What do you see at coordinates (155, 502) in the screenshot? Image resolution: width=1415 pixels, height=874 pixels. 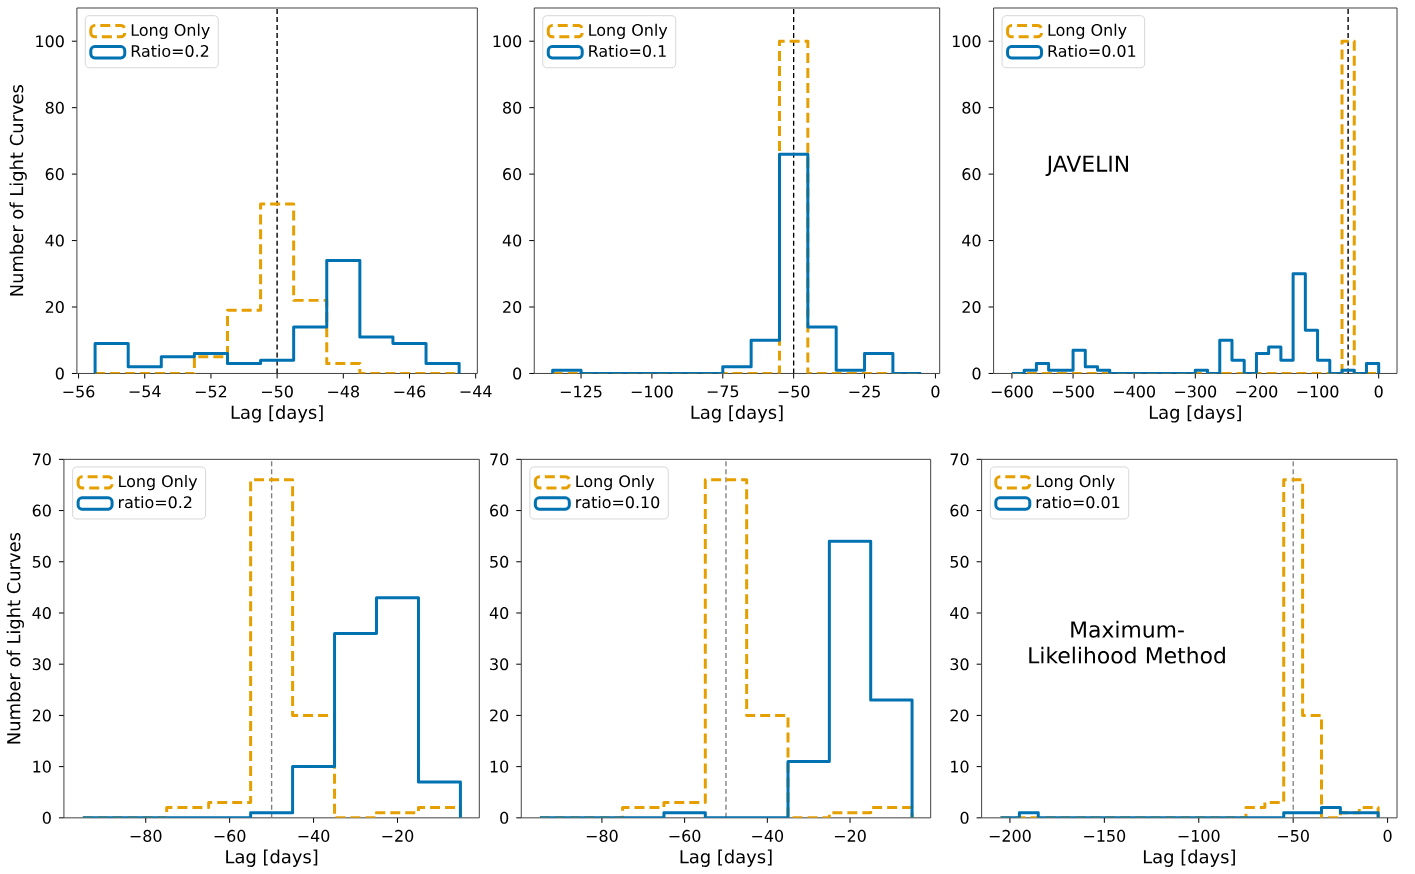 I see `legend-label: ratio=0.2` at bounding box center [155, 502].